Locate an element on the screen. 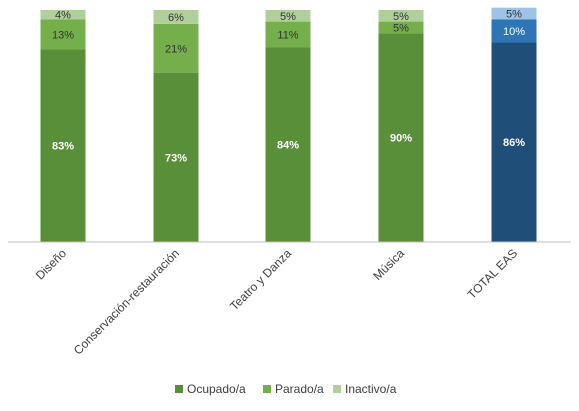  bar-segment-ocupado-a-diseno is located at coordinates (63, 145).